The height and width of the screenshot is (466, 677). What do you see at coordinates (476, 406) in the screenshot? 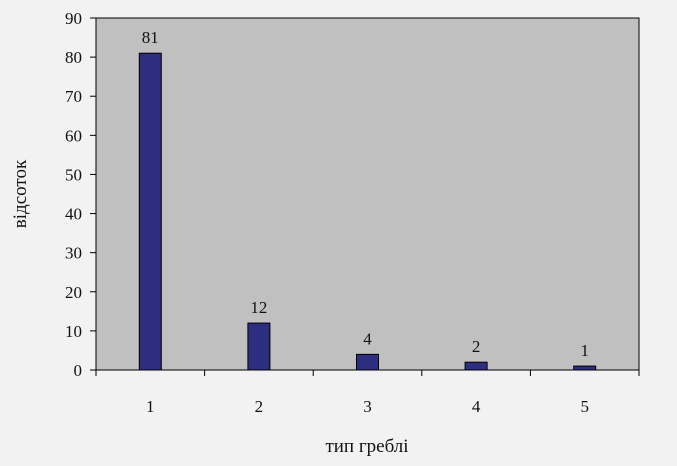
I see `x-tick-label: 4` at bounding box center [476, 406].